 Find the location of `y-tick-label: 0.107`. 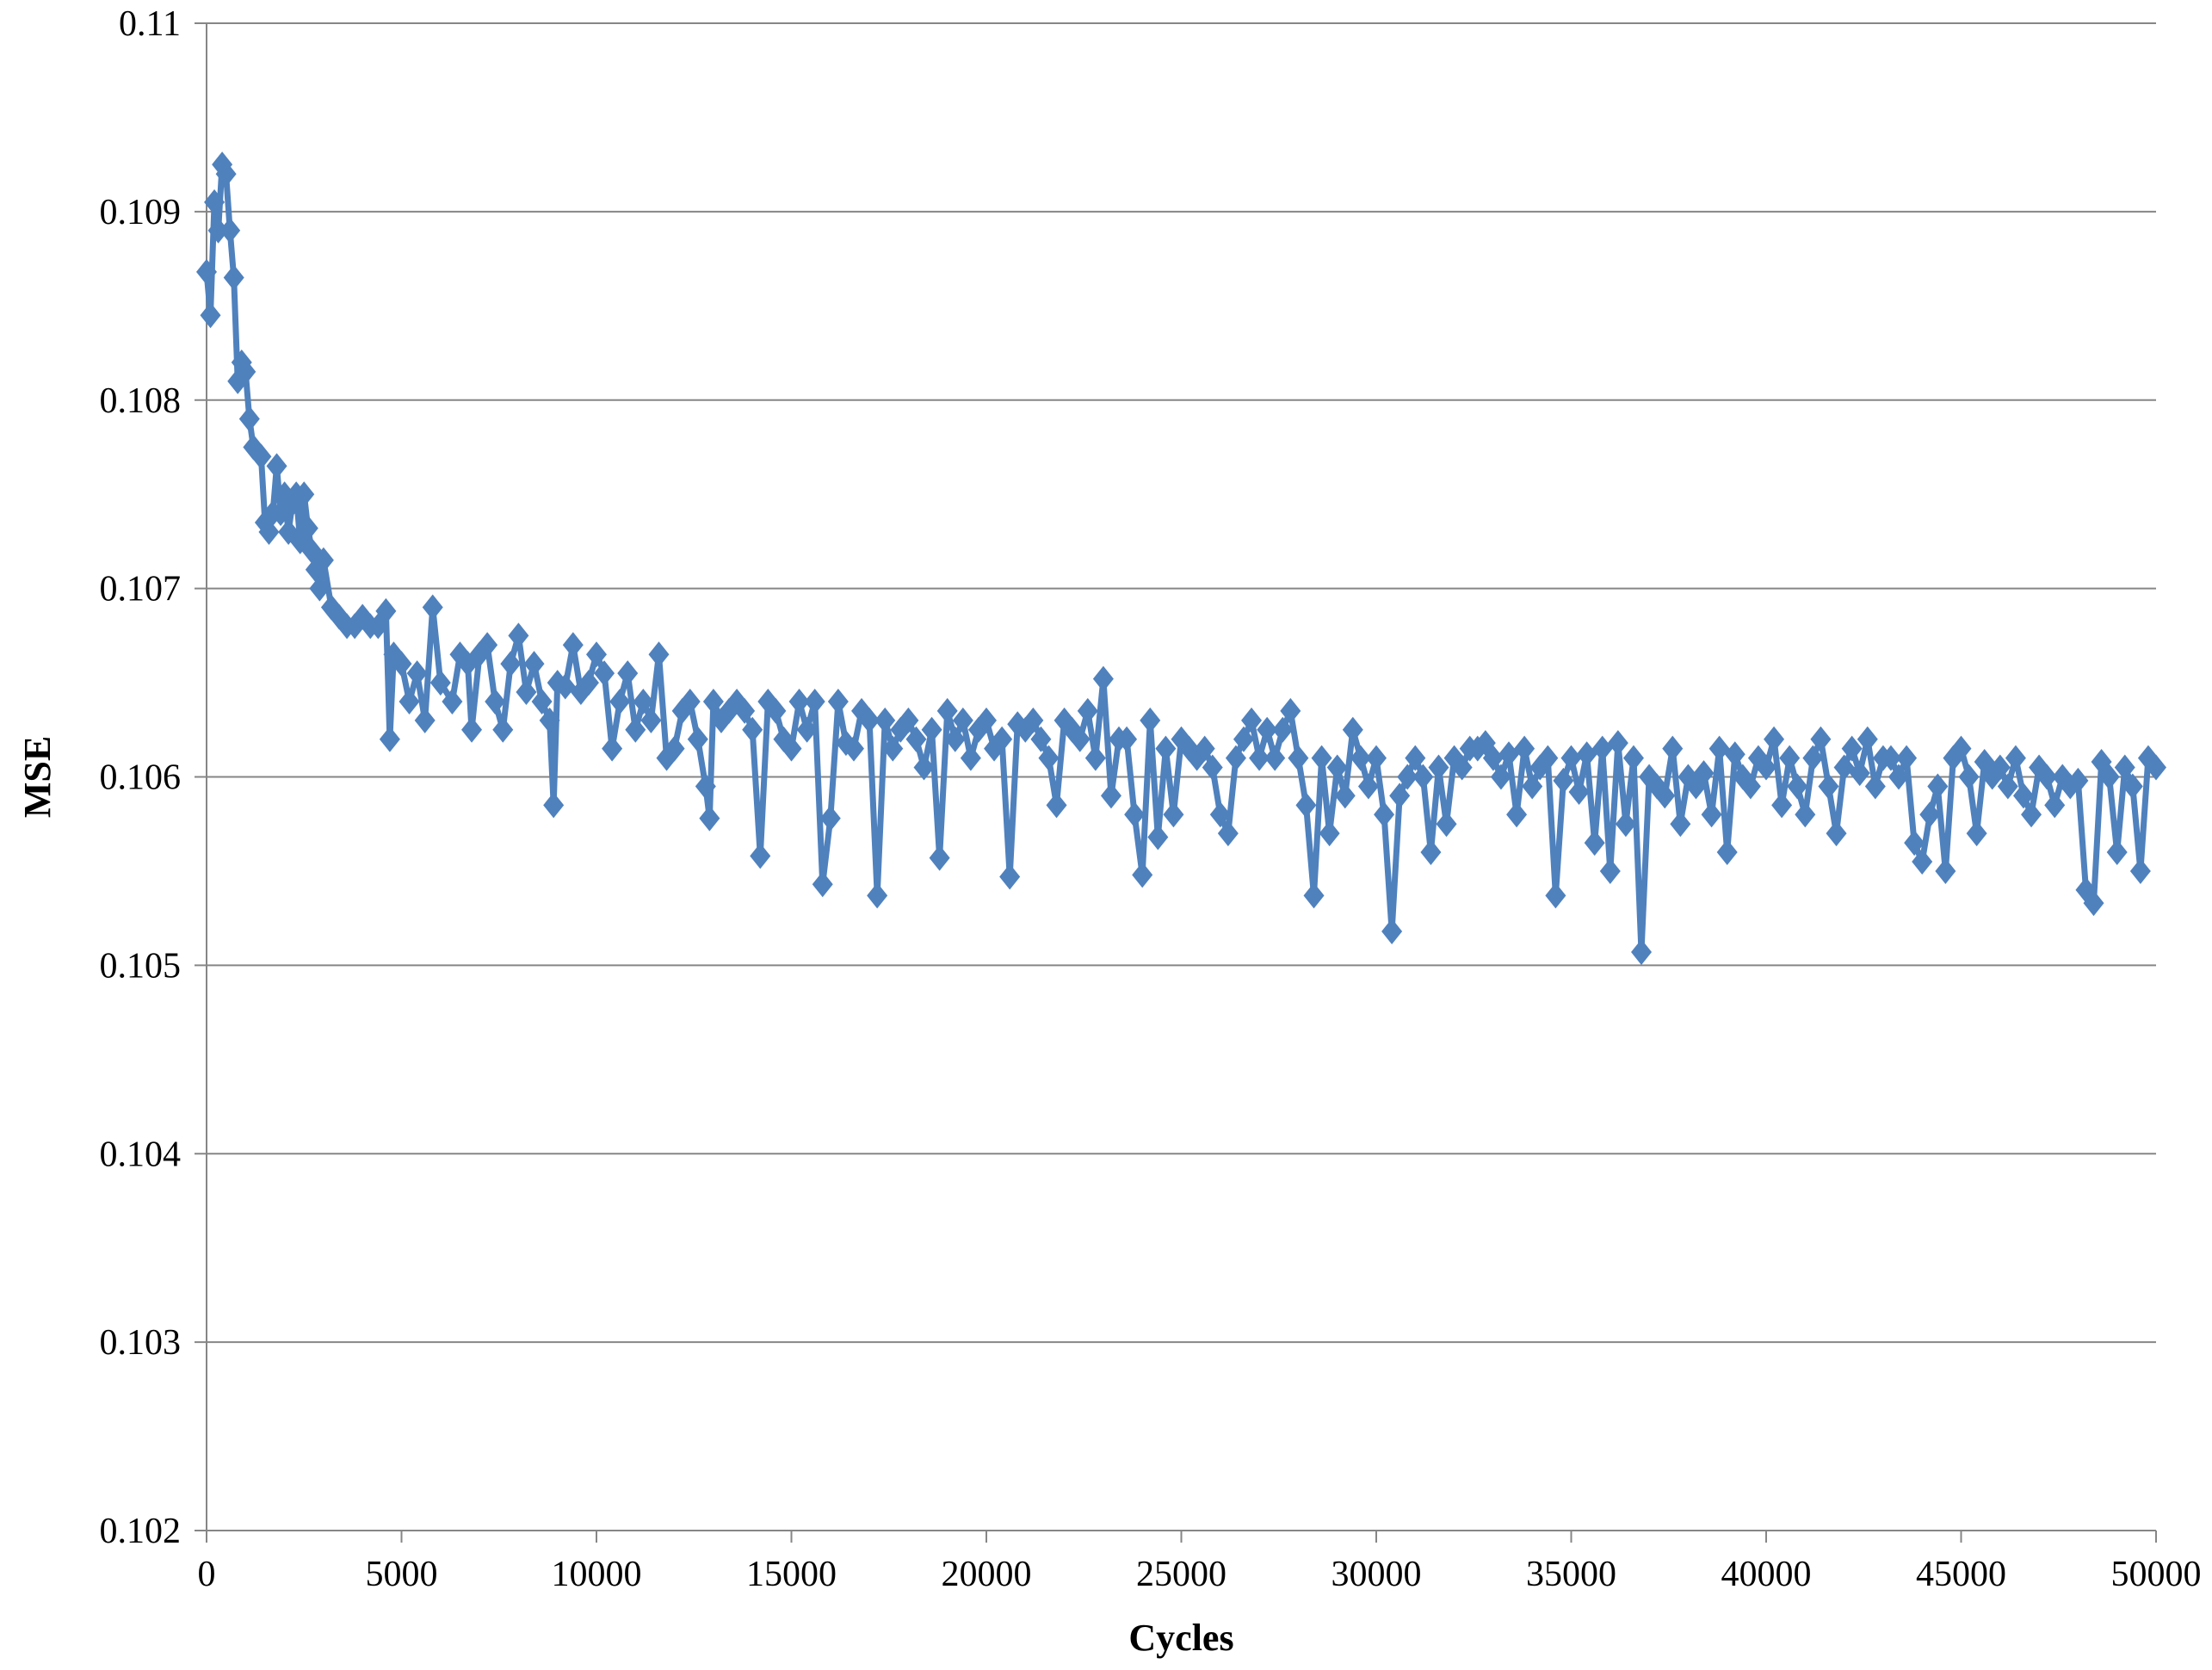

y-tick-label: 0.107 is located at coordinates (141, 589).